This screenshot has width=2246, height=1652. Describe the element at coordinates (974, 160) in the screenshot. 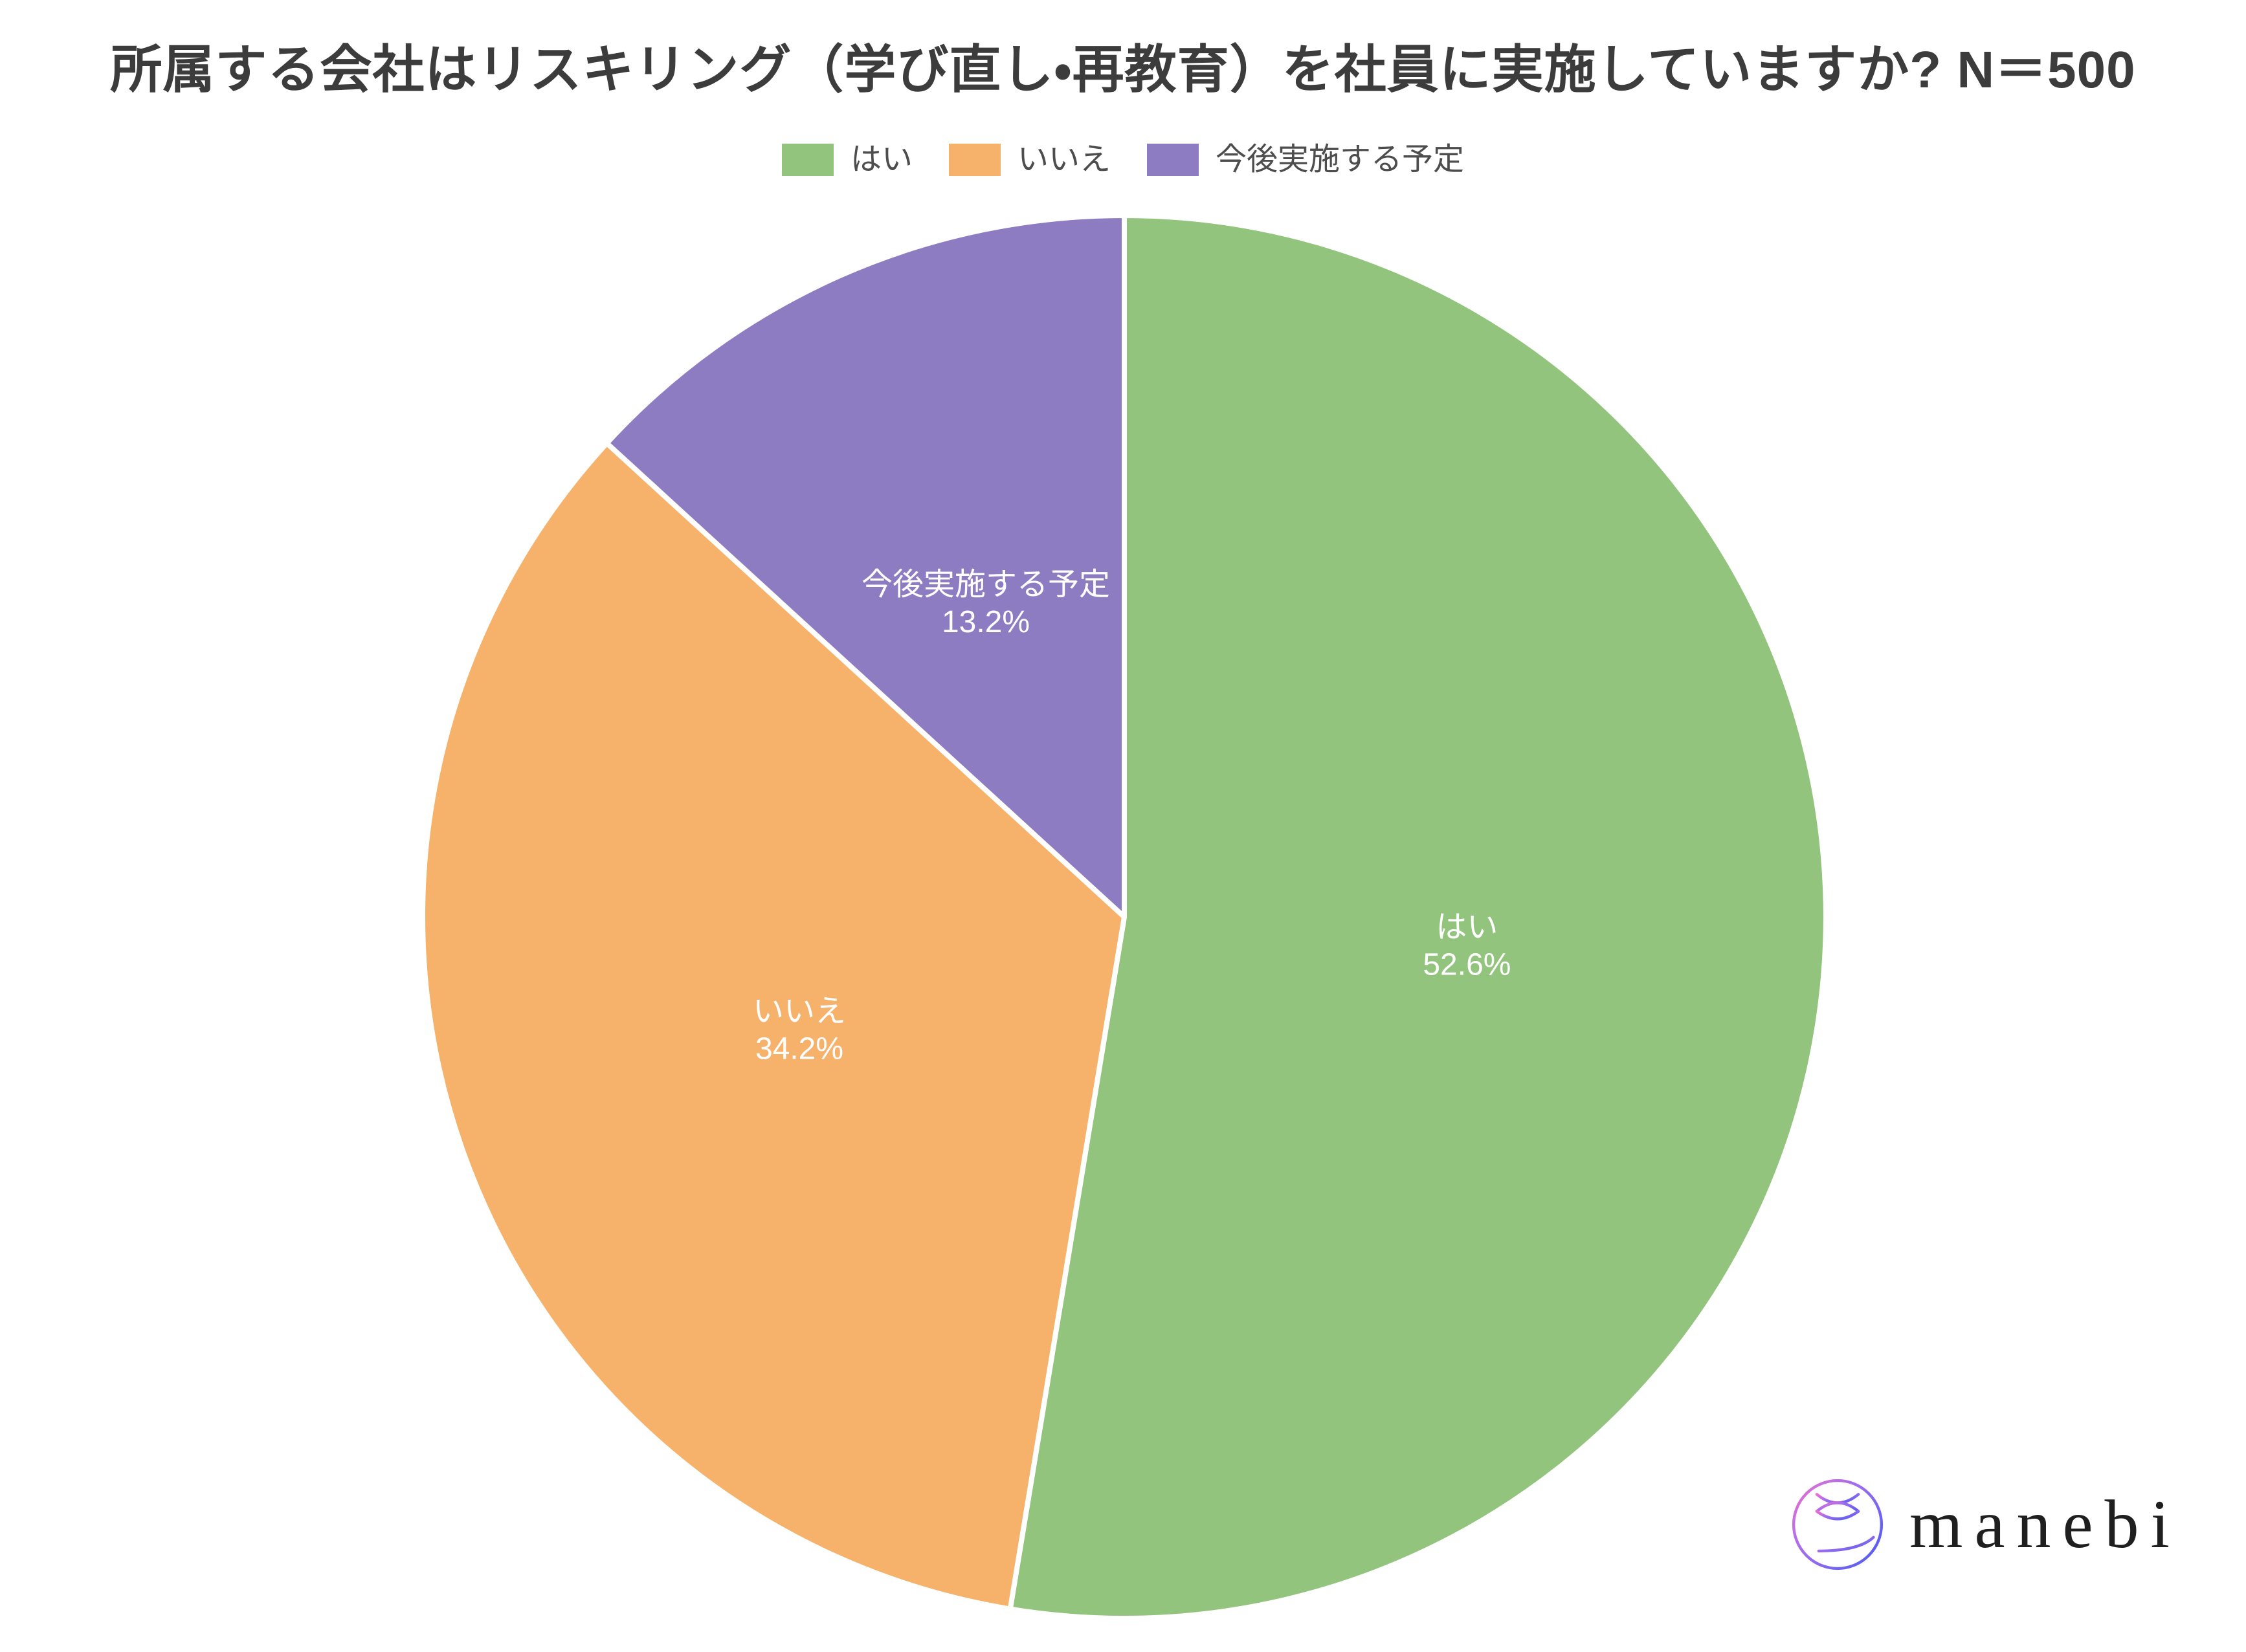

I see `legend-swatch-no` at that location.